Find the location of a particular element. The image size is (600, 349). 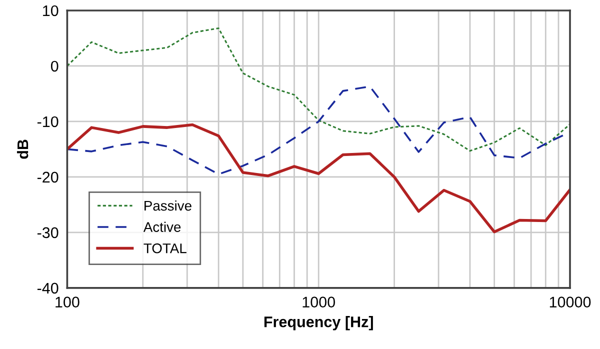

y-tick-label: -10 is located at coordinates (47, 122).